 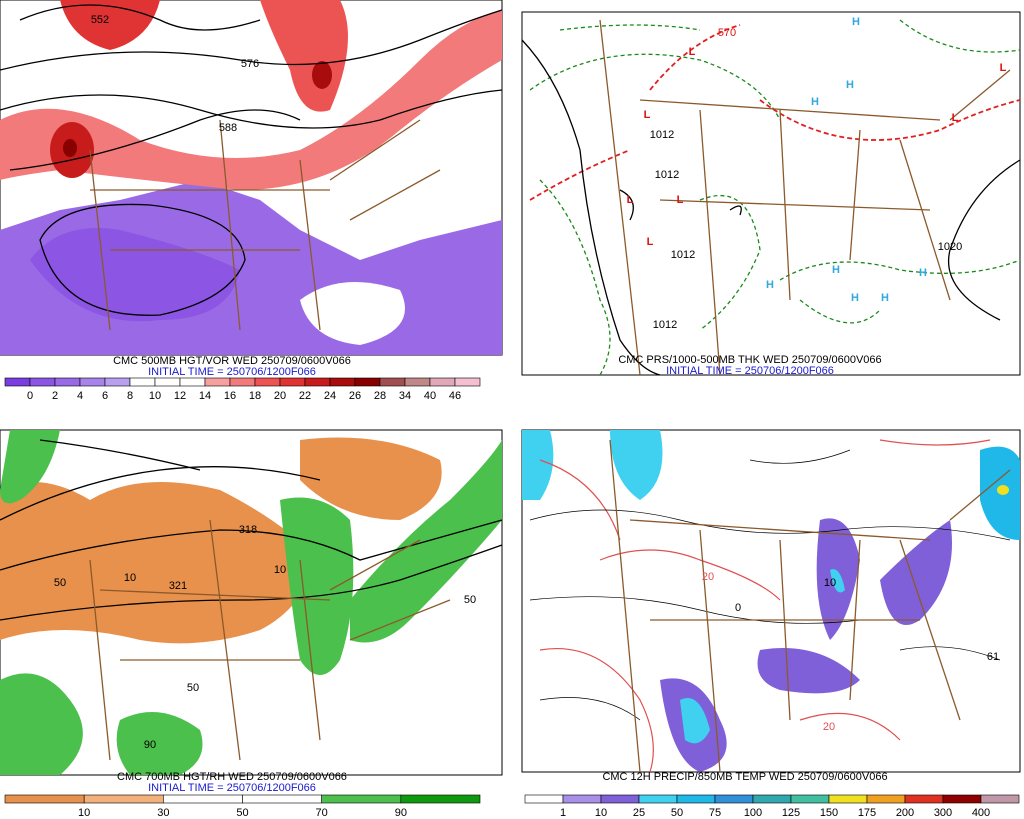 I want to click on colorbar-label: 28, so click(x=380, y=396).